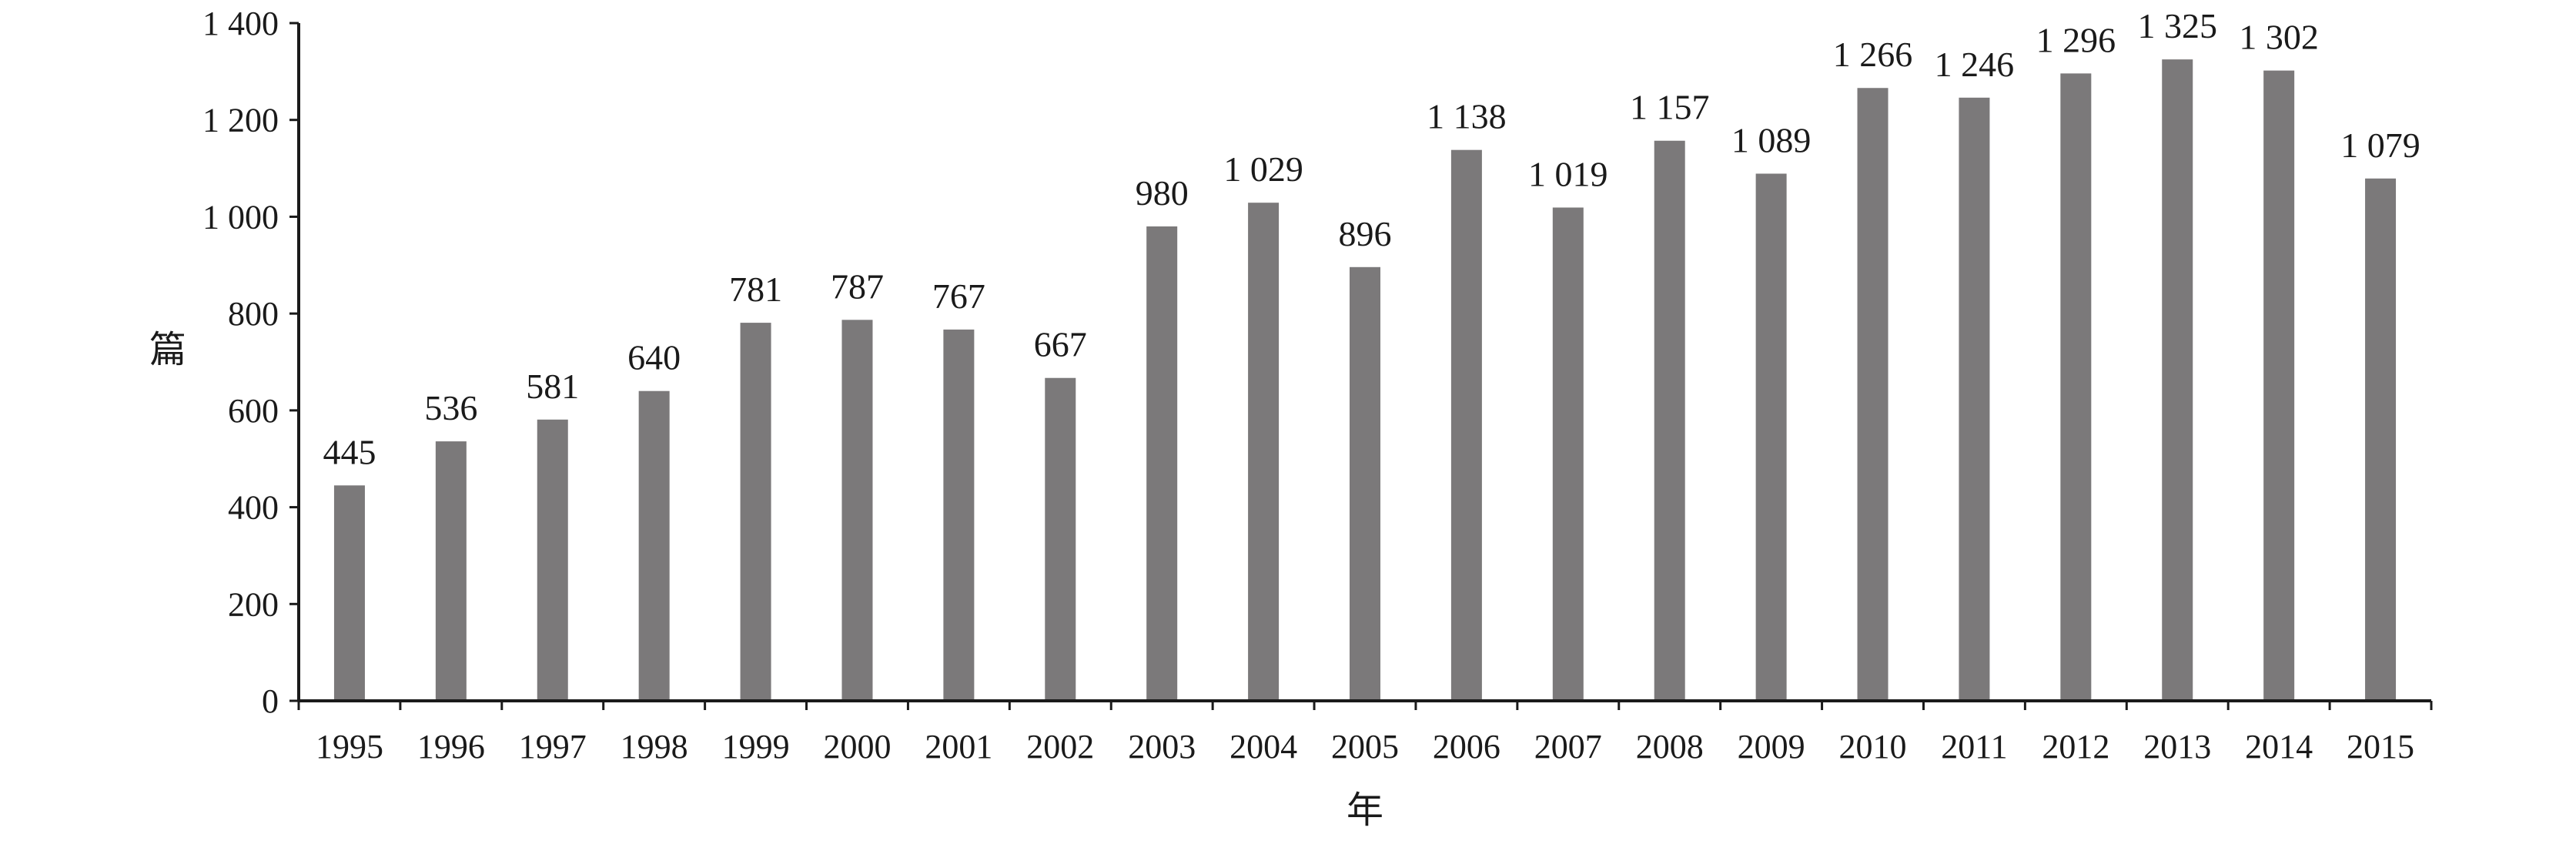  Describe the element at coordinates (1060, 747) in the screenshot. I see `x-tick-label: 2002` at that location.